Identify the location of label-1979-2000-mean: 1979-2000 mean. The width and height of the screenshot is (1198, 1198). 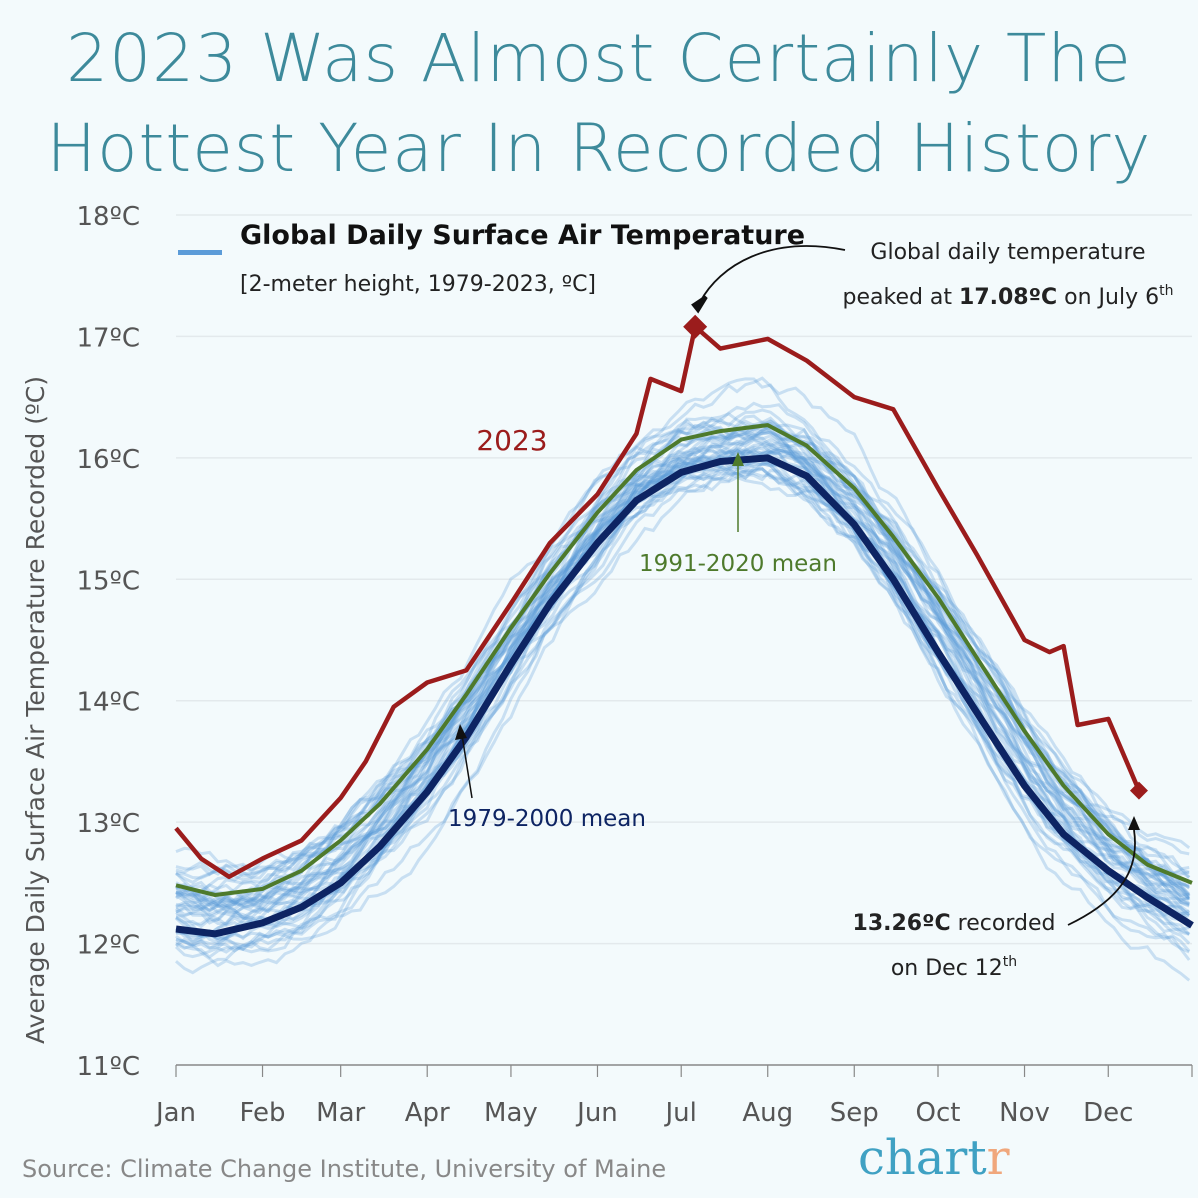
(547, 819).